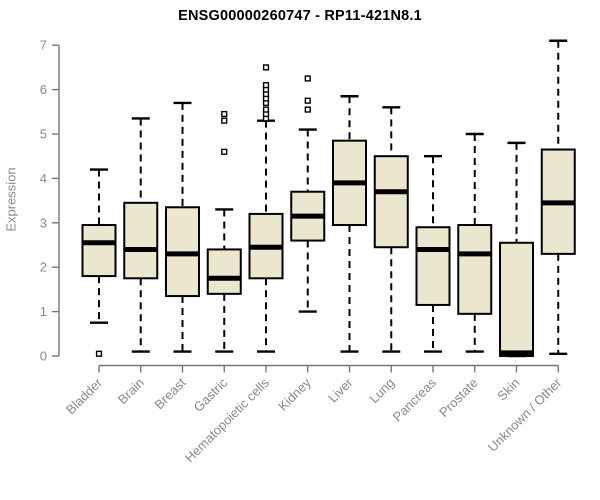 The height and width of the screenshot is (500, 600). Describe the element at coordinates (224, 271) in the screenshot. I see `box-gastric` at that location.